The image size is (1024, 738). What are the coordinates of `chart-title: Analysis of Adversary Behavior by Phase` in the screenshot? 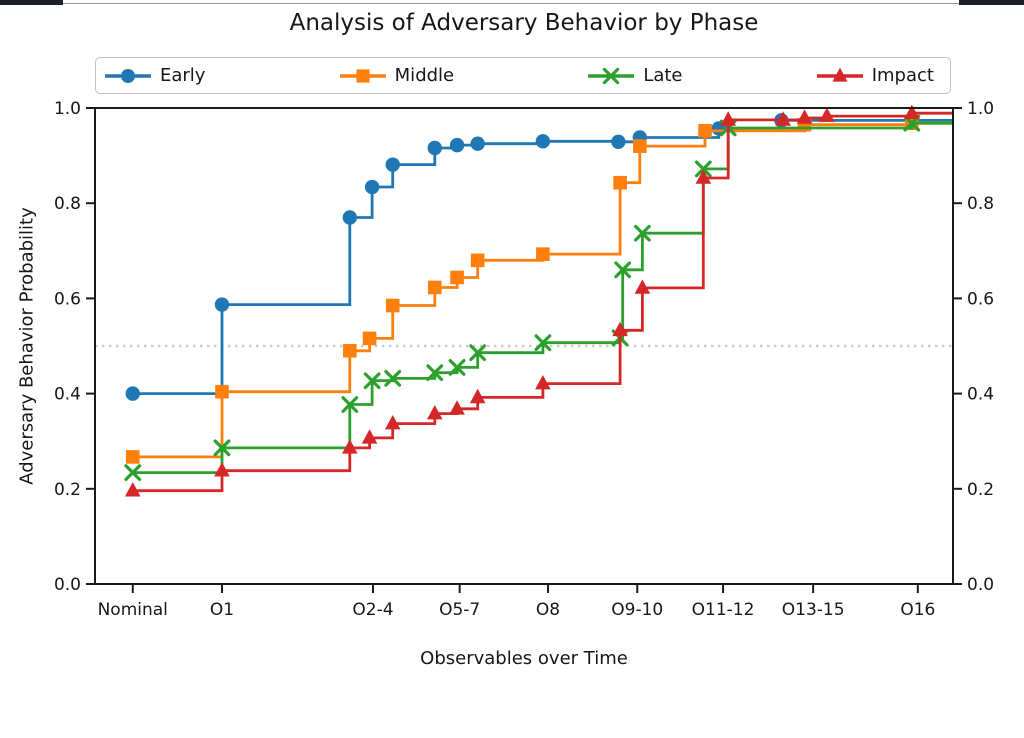 It's located at (524, 23).